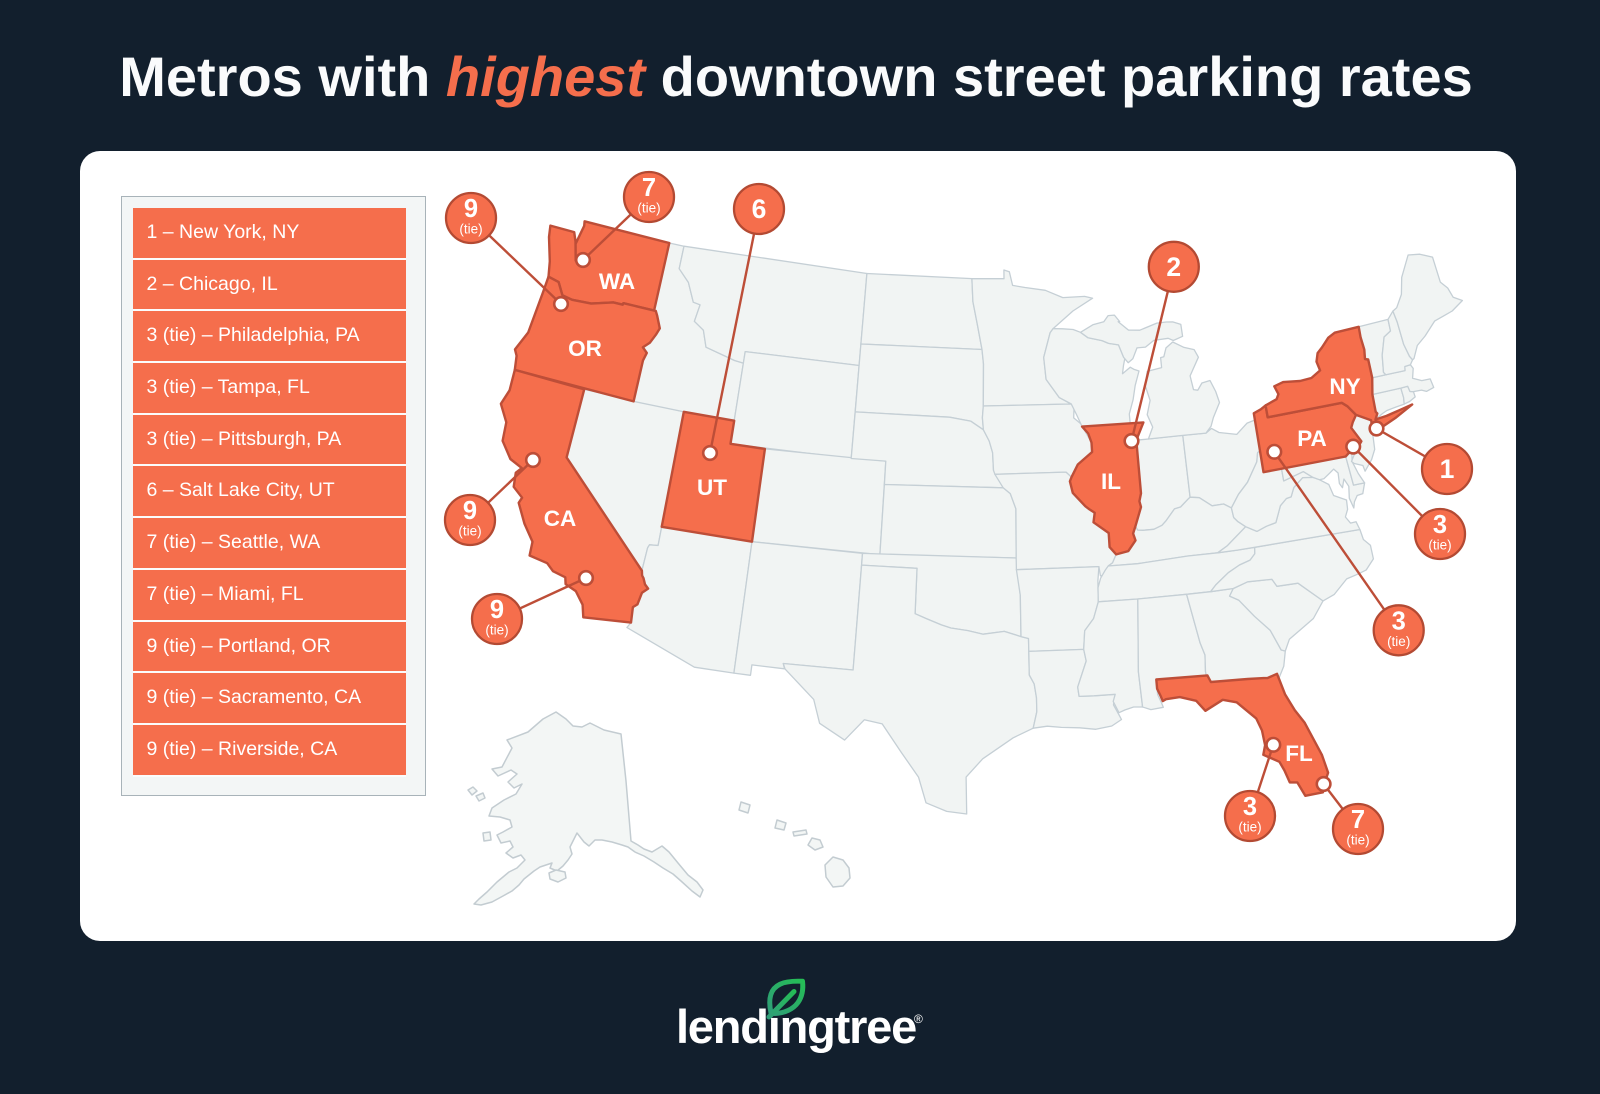 The width and height of the screenshot is (1600, 1094). I want to click on svg-text: FL, so click(1299, 753).